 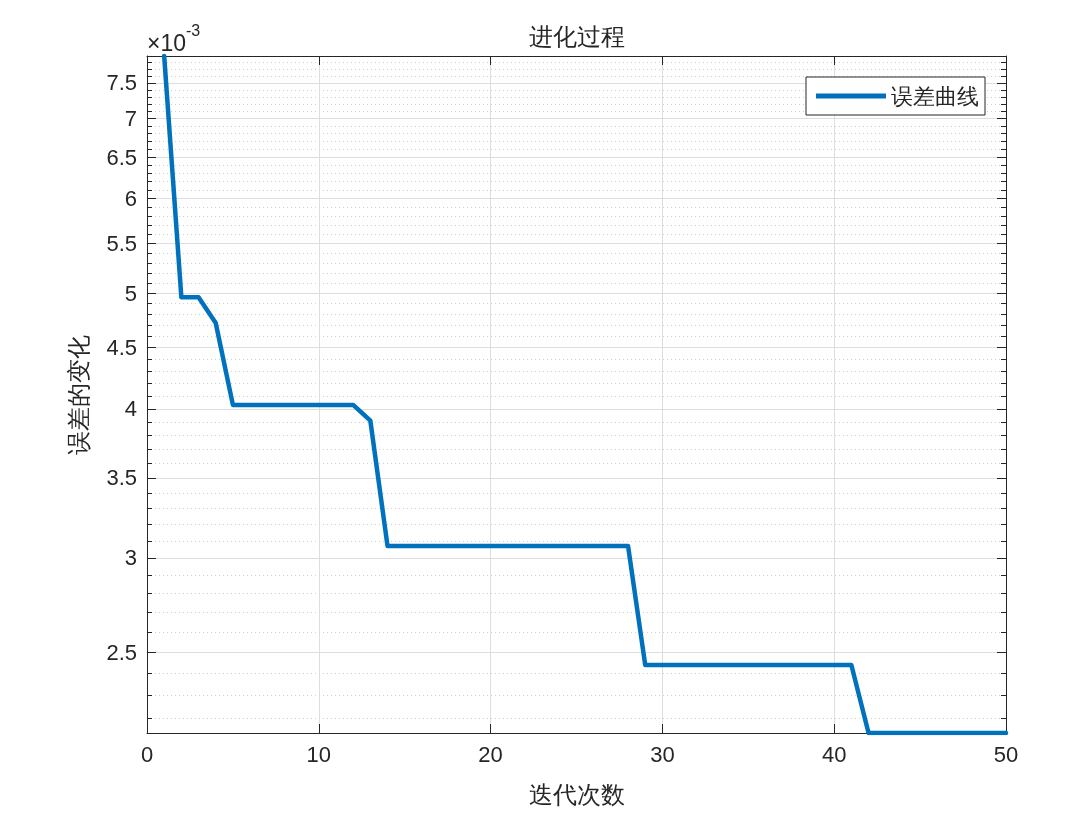 What do you see at coordinates (319, 754) in the screenshot?
I see `x-tick-label: 10` at bounding box center [319, 754].